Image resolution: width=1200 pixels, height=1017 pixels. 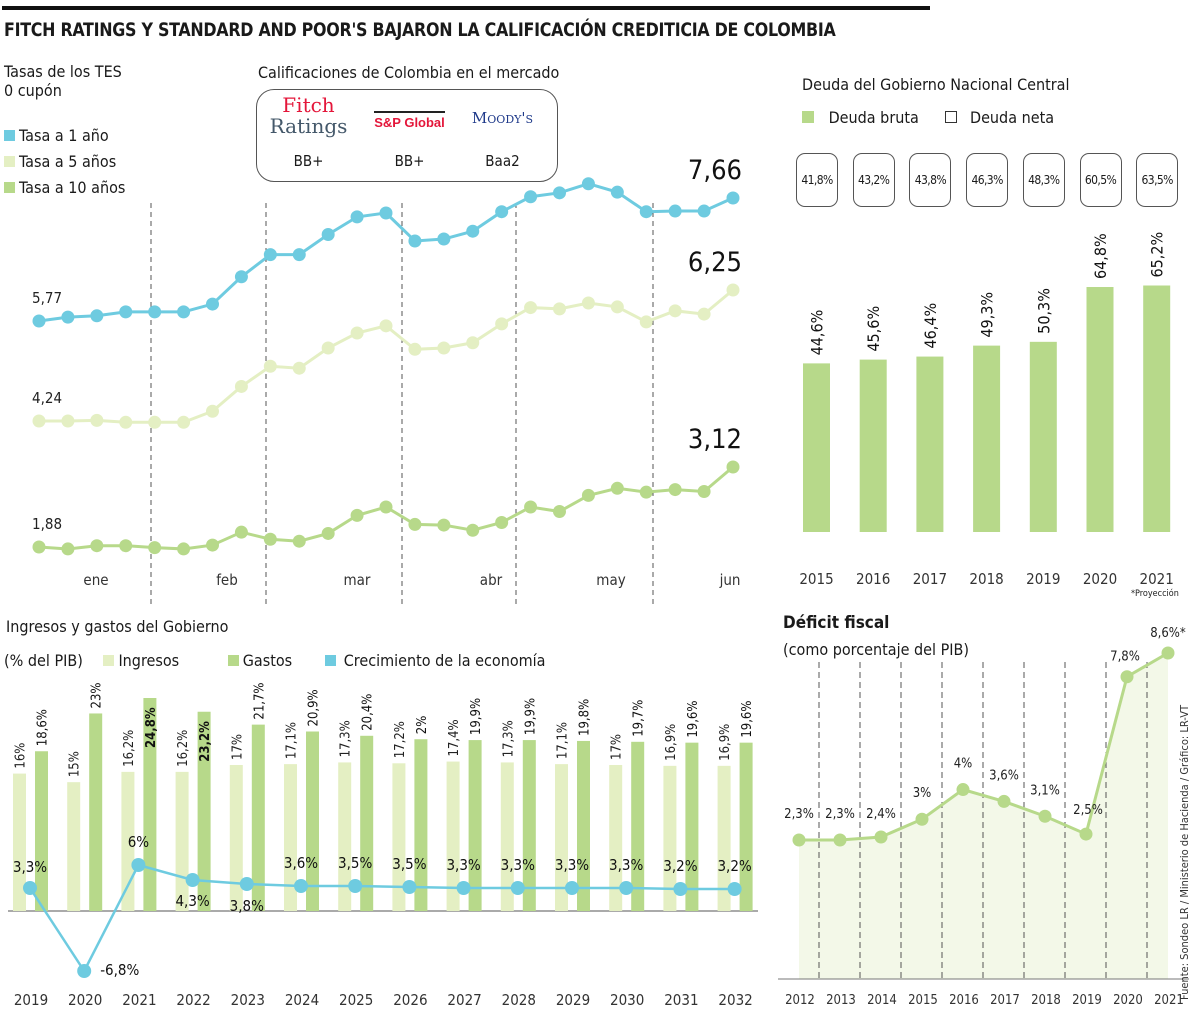 What do you see at coordinates (930, 180) in the screenshot?
I see `deuda-neta-box: 43,8%` at bounding box center [930, 180].